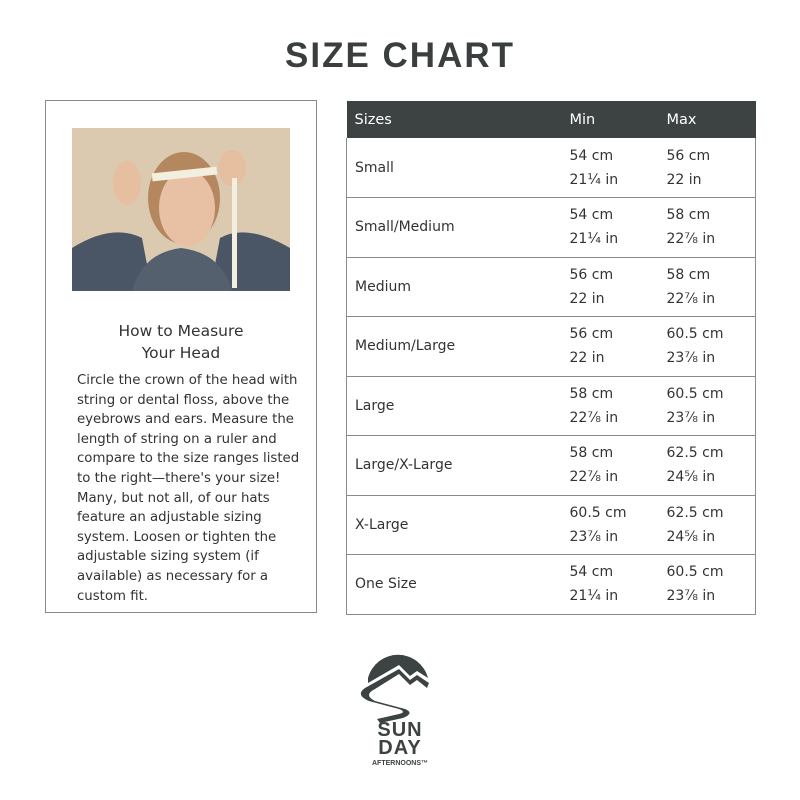  What do you see at coordinates (454, 465) in the screenshot?
I see `size-name: Large/X-Large` at bounding box center [454, 465].